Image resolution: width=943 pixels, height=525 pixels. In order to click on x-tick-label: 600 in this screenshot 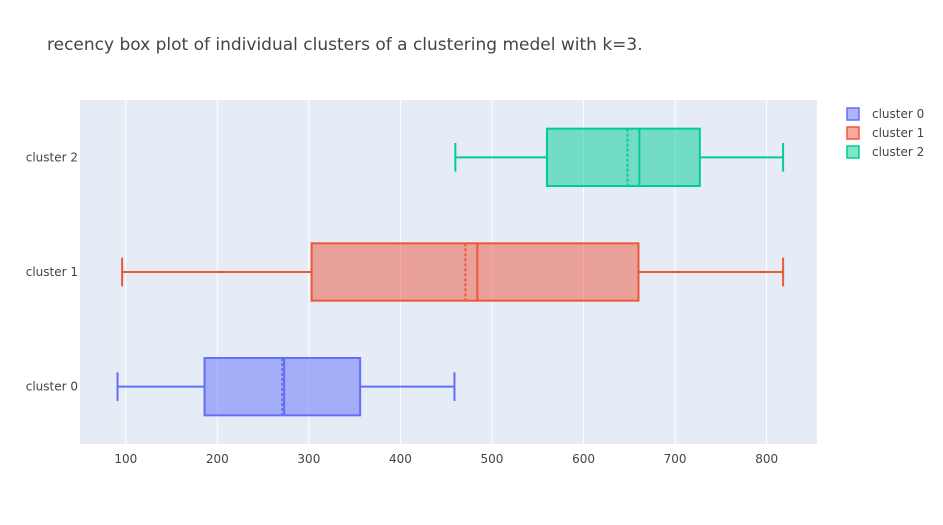, I will do `click(583, 459)`.